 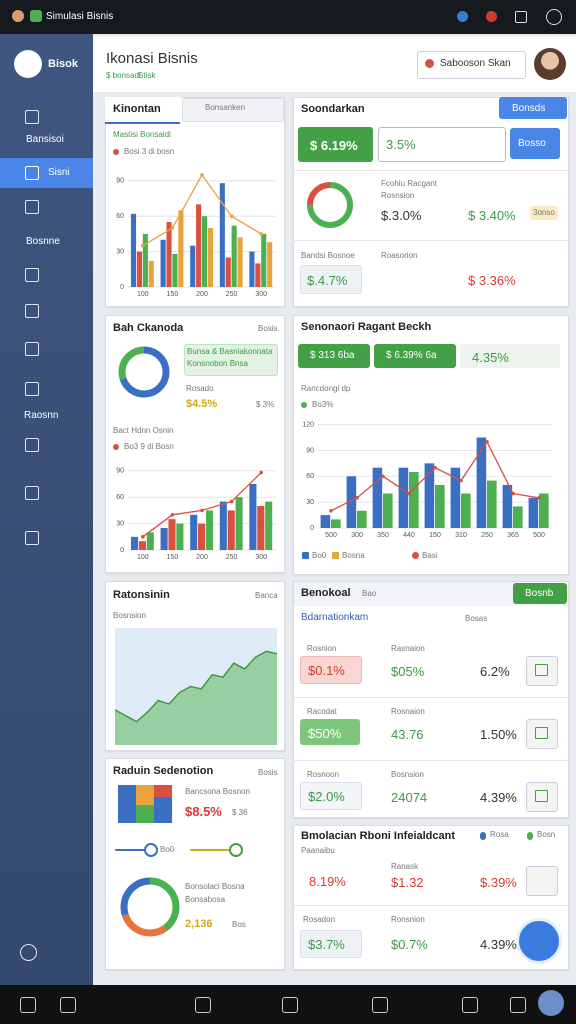 What do you see at coordinates (196, 698) in the screenshot?
I see `area` at bounding box center [196, 698].